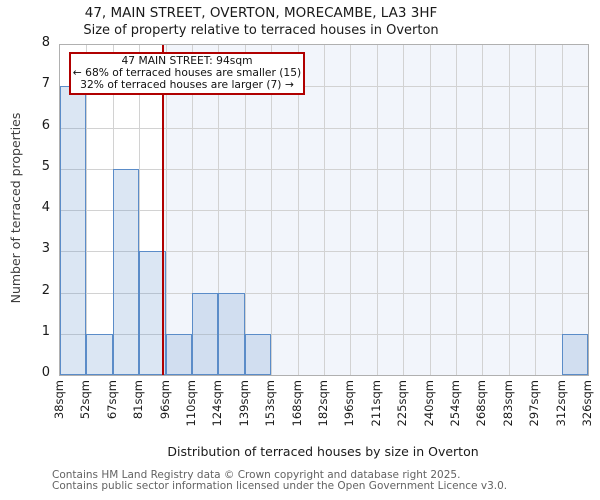 The image size is (600, 500). I want to click on y-tick-label: 3, so click(45, 249).